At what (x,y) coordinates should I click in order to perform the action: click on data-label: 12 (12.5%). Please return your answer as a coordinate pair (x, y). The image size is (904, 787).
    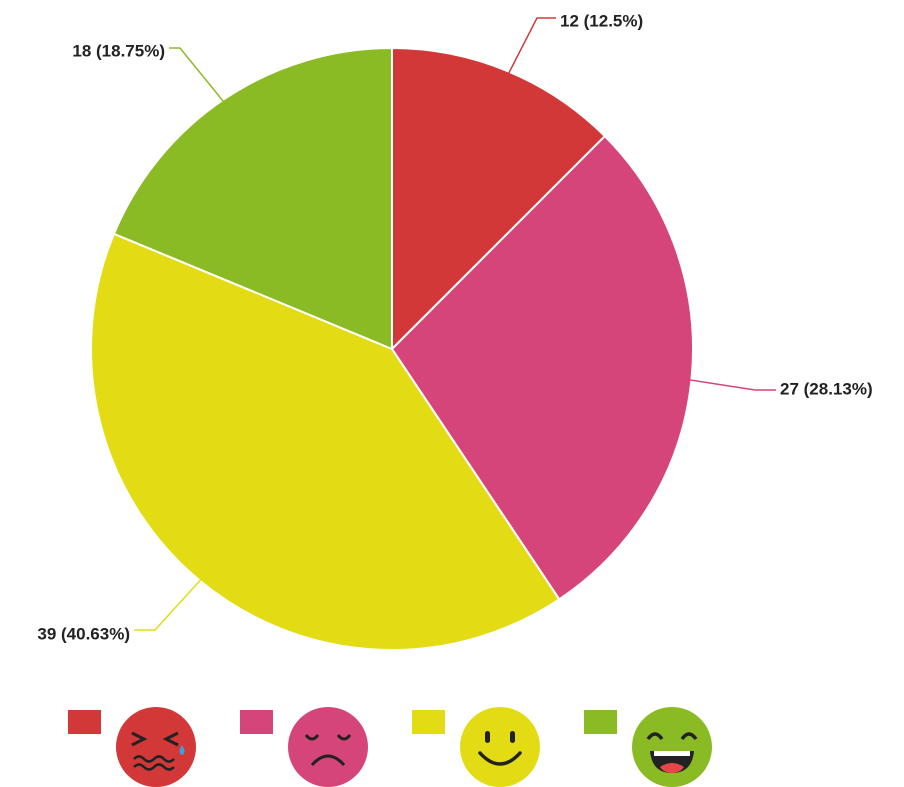
    Looking at the image, I should click on (601, 20).